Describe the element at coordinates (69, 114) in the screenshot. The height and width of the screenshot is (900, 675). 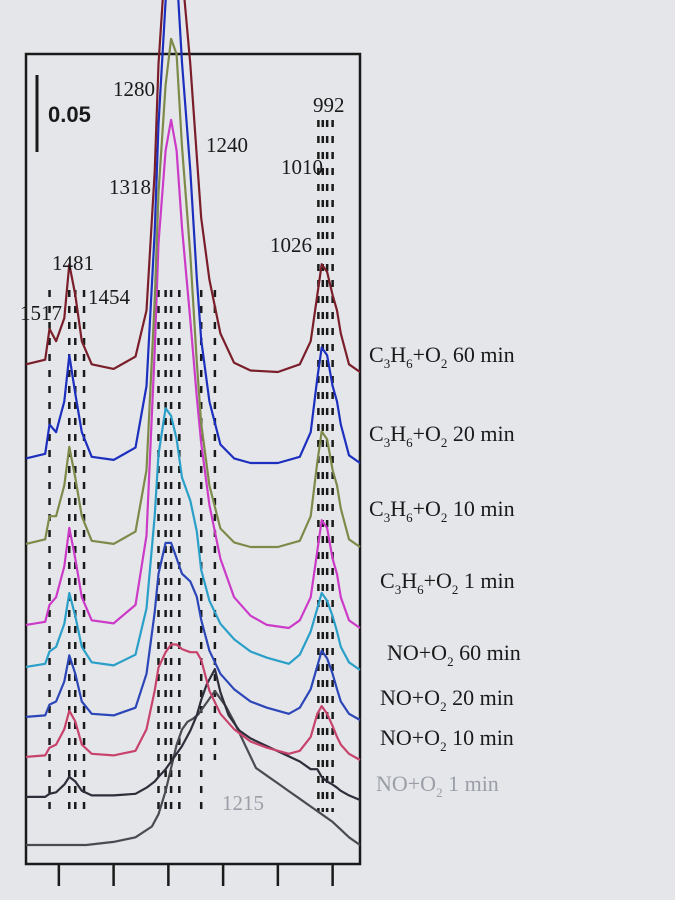
I see `scale-bar-label: 0.05` at that location.